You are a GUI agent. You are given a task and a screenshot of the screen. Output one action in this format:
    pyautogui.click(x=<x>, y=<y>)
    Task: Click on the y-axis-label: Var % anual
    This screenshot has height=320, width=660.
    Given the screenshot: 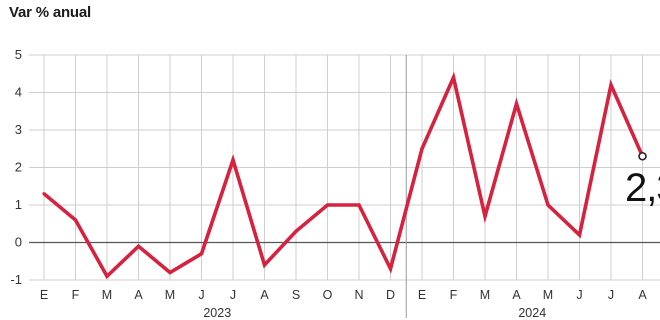 What is the action you would take?
    pyautogui.click(x=50, y=12)
    